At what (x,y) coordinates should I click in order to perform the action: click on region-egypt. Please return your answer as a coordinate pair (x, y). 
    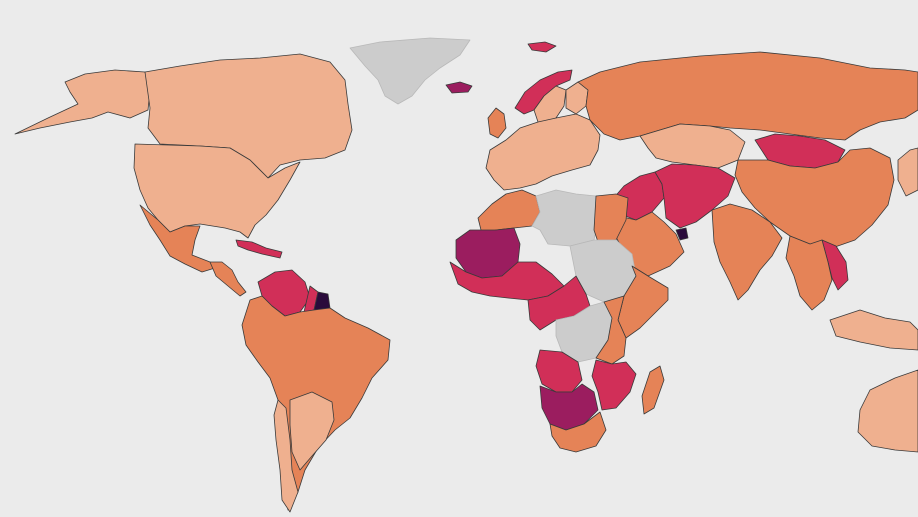
    Looking at the image, I should click on (611, 218).